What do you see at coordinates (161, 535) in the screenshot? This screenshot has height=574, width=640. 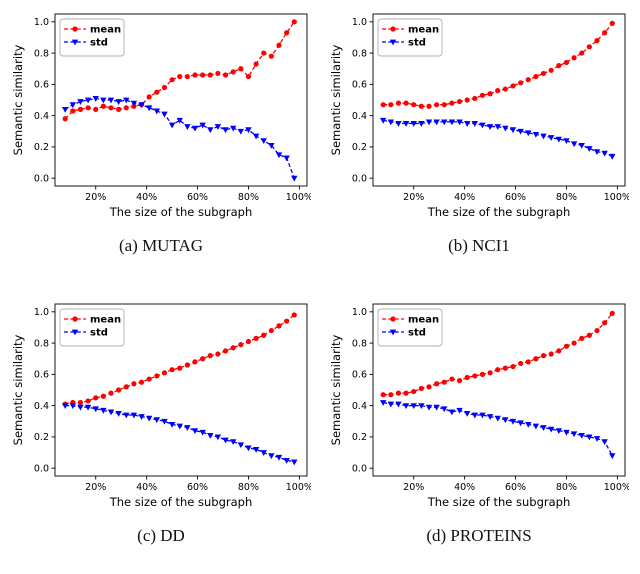 I see `caption-dd: (c) DD` at bounding box center [161, 535].